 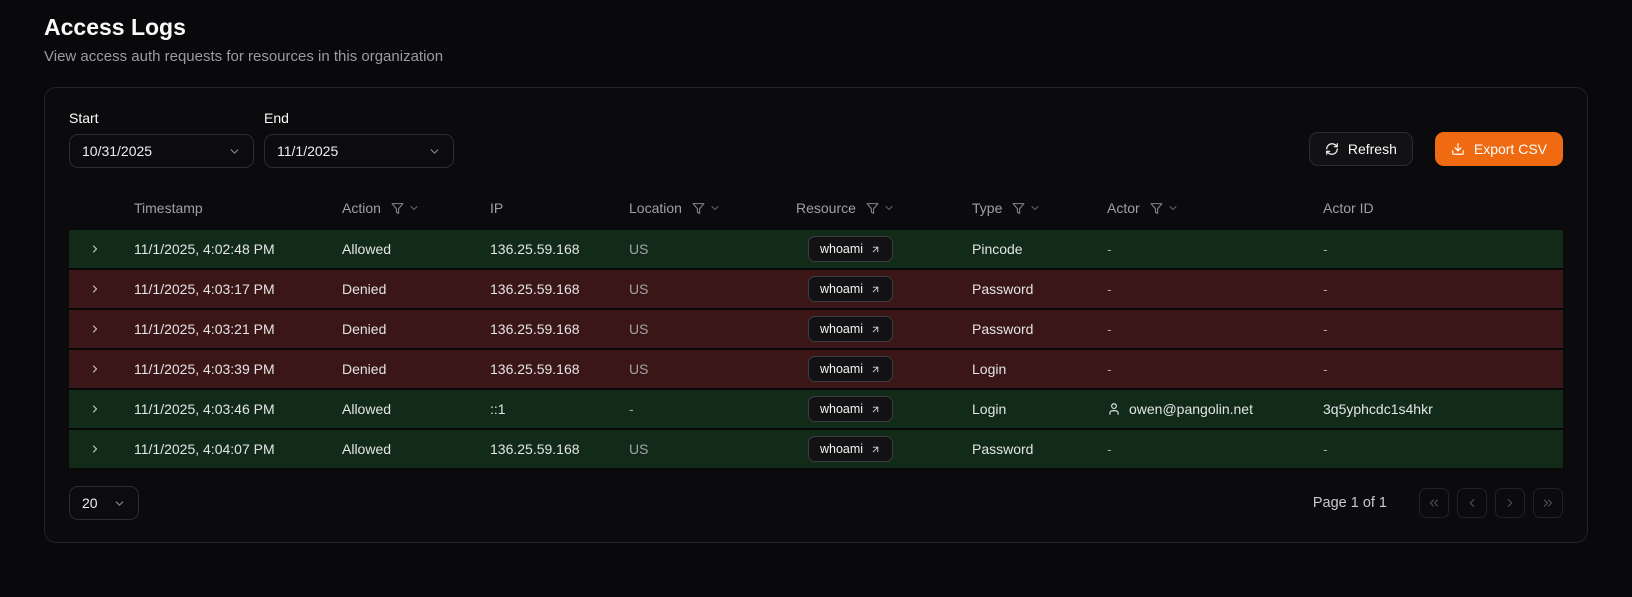 I want to click on next-page-button, so click(x=1510, y=503).